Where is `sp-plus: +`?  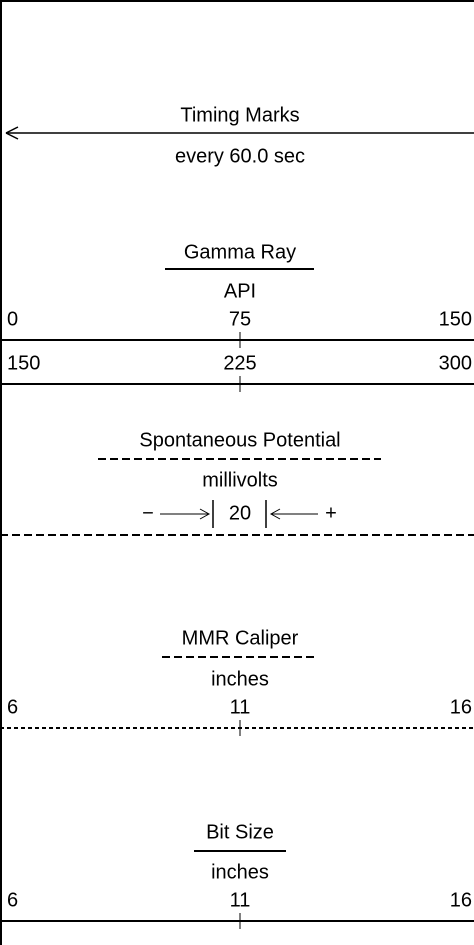 sp-plus: + is located at coordinates (331, 513).